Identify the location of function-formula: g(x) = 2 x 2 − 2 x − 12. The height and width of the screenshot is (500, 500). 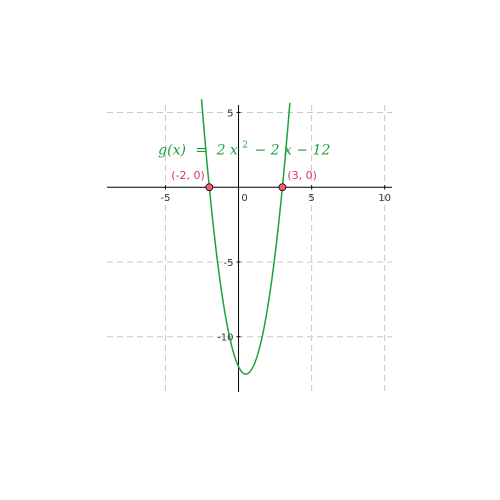
(244, 146).